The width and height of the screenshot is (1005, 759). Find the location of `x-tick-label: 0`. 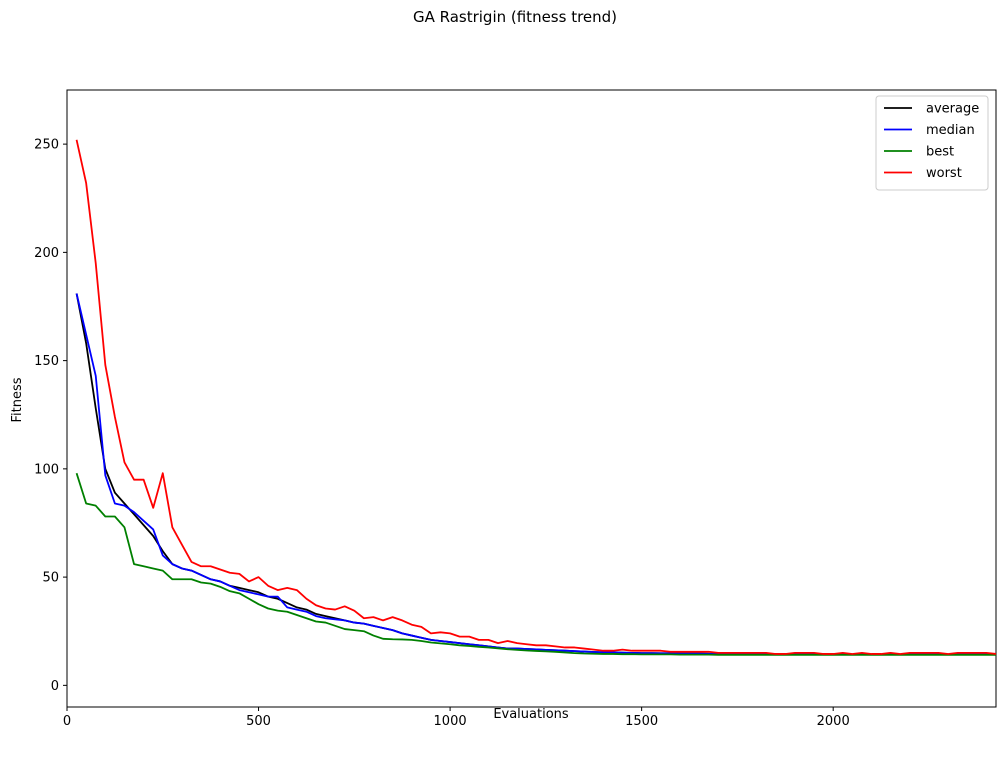

x-tick-label: 0 is located at coordinates (67, 721).